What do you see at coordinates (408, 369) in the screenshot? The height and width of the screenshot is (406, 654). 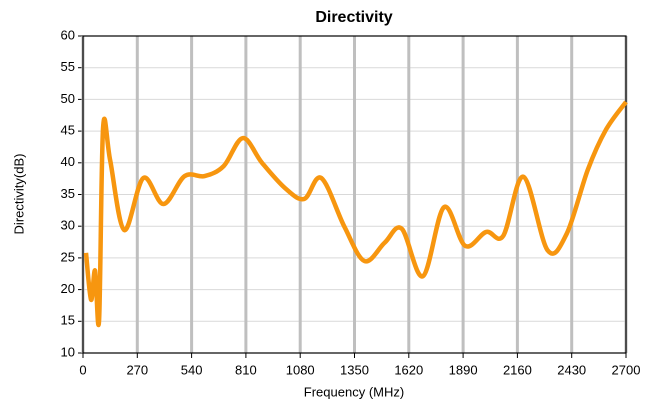 I see `x-tick-label: 1620` at bounding box center [408, 369].